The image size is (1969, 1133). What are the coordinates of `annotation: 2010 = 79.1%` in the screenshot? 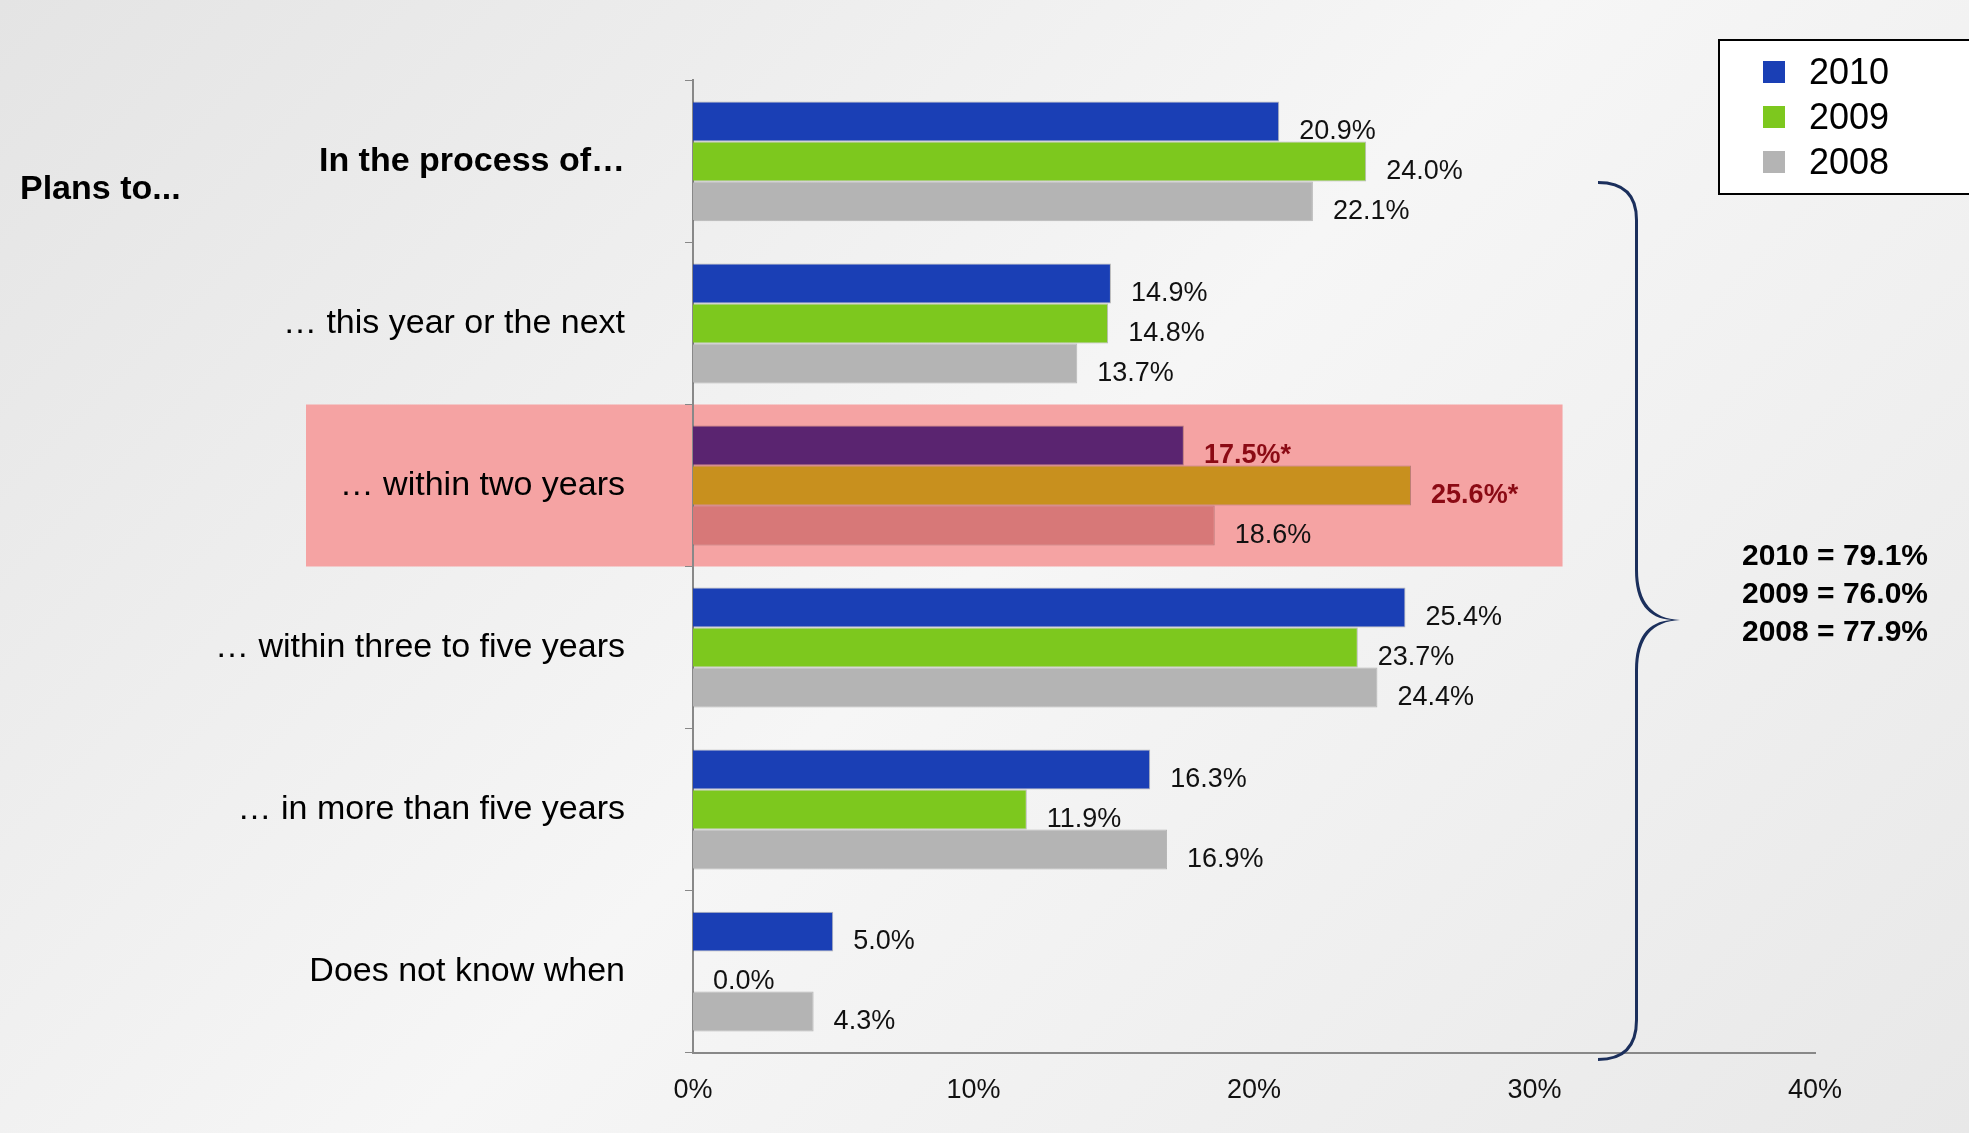 It's located at (1835, 554).